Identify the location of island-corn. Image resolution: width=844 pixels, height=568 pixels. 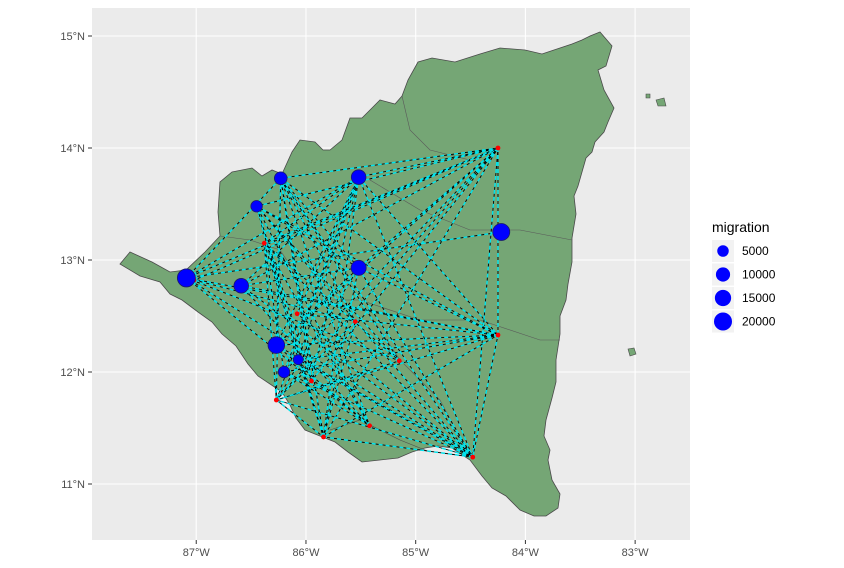
(632, 352).